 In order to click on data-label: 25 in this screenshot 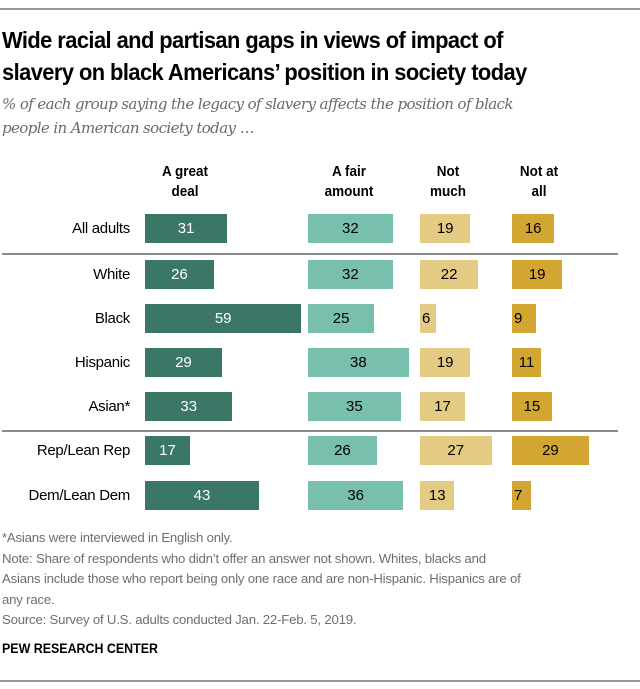, I will do `click(341, 318)`.